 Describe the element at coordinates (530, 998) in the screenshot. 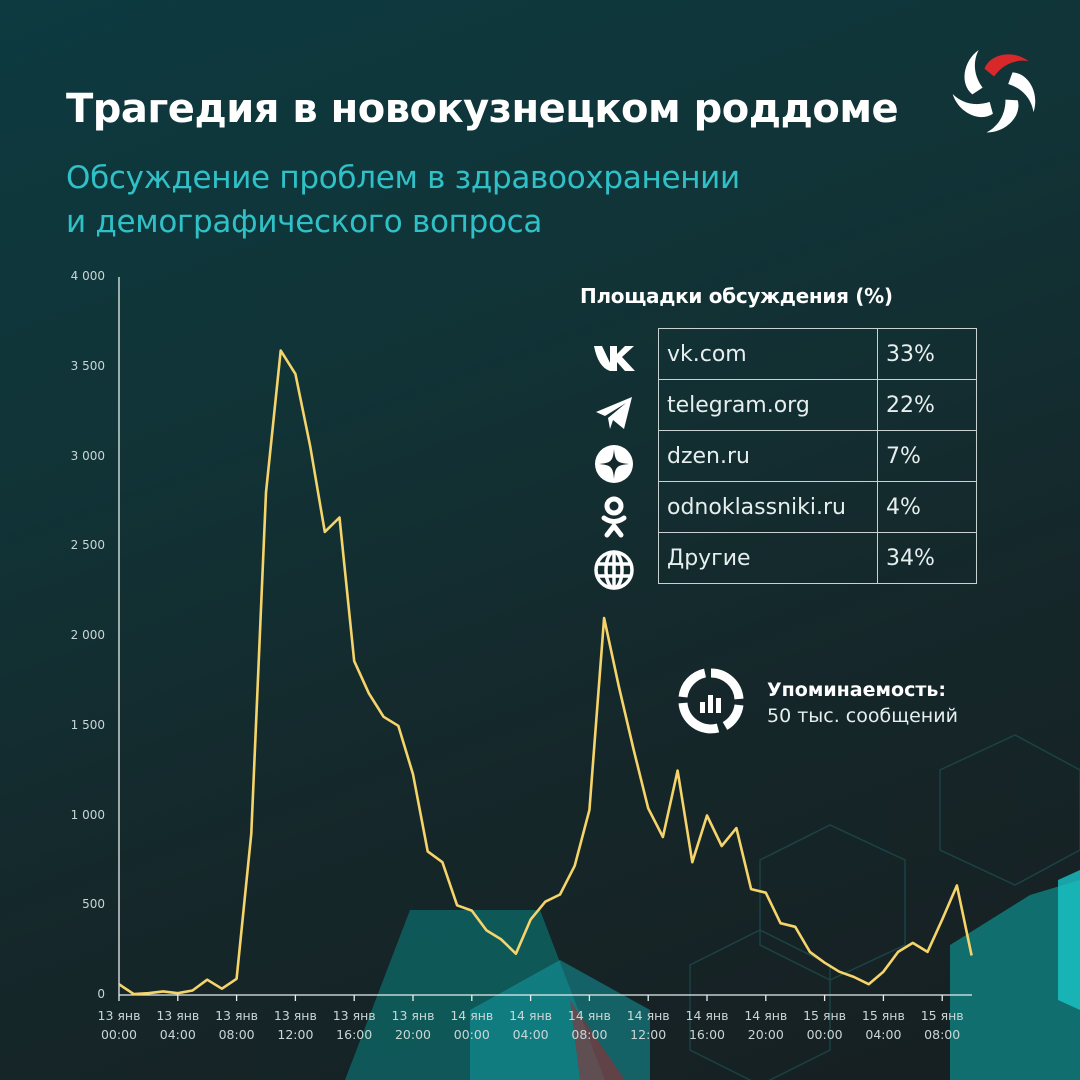

I see `x-axis-ticks` at that location.